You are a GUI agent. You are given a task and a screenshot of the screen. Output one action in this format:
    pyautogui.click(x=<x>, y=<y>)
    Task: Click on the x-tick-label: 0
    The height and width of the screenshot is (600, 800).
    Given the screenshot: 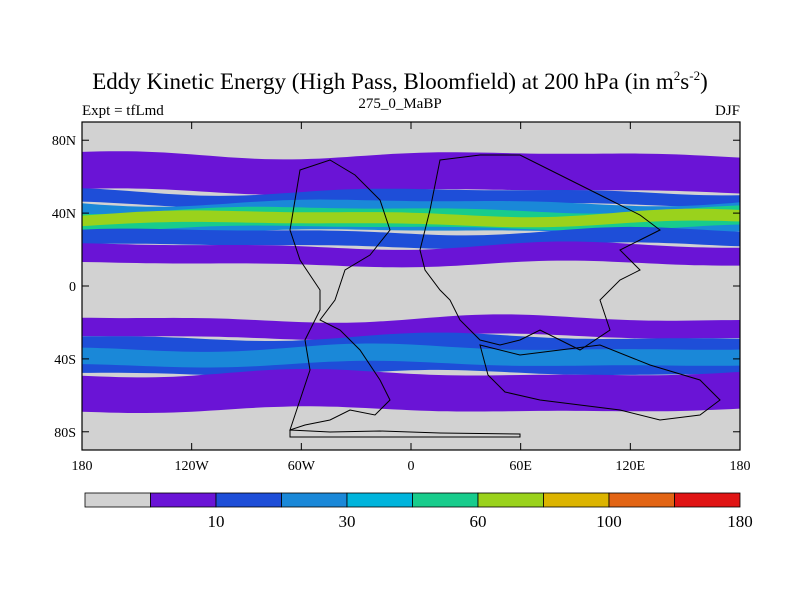 What is the action you would take?
    pyautogui.click(x=411, y=466)
    